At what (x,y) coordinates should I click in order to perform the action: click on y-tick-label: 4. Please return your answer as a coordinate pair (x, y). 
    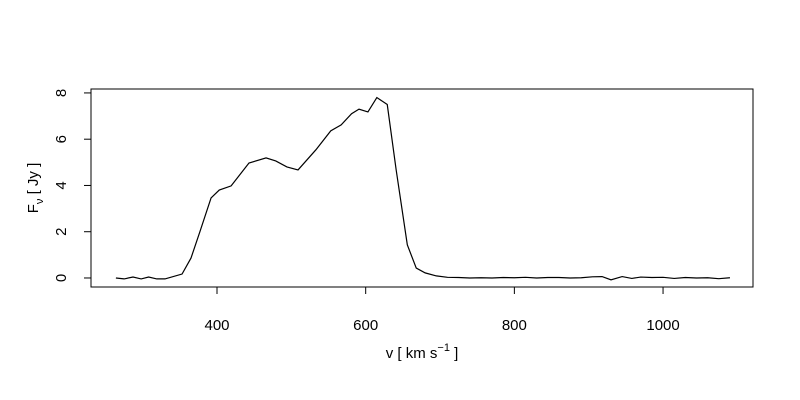
    Looking at the image, I should click on (61, 185).